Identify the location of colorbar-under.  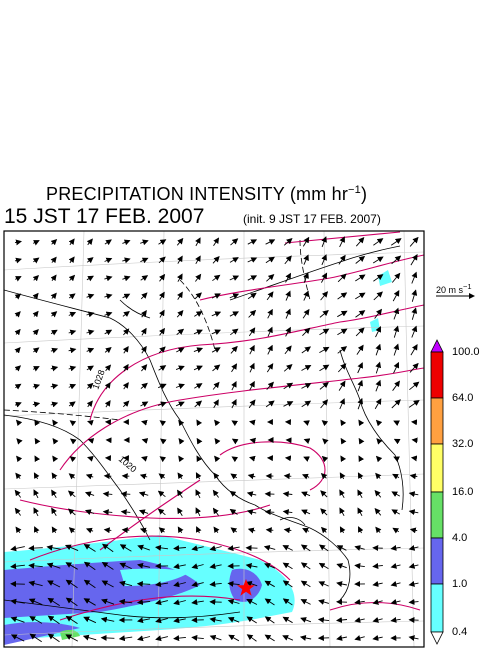
(437, 638).